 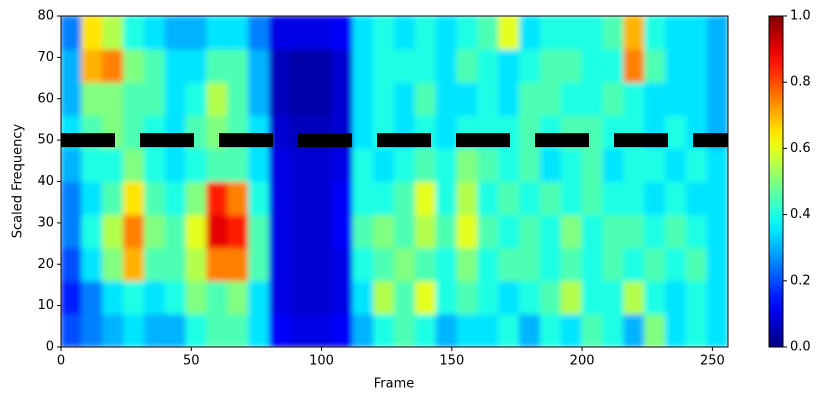 I want to click on x-tick-label: 250, so click(x=712, y=361).